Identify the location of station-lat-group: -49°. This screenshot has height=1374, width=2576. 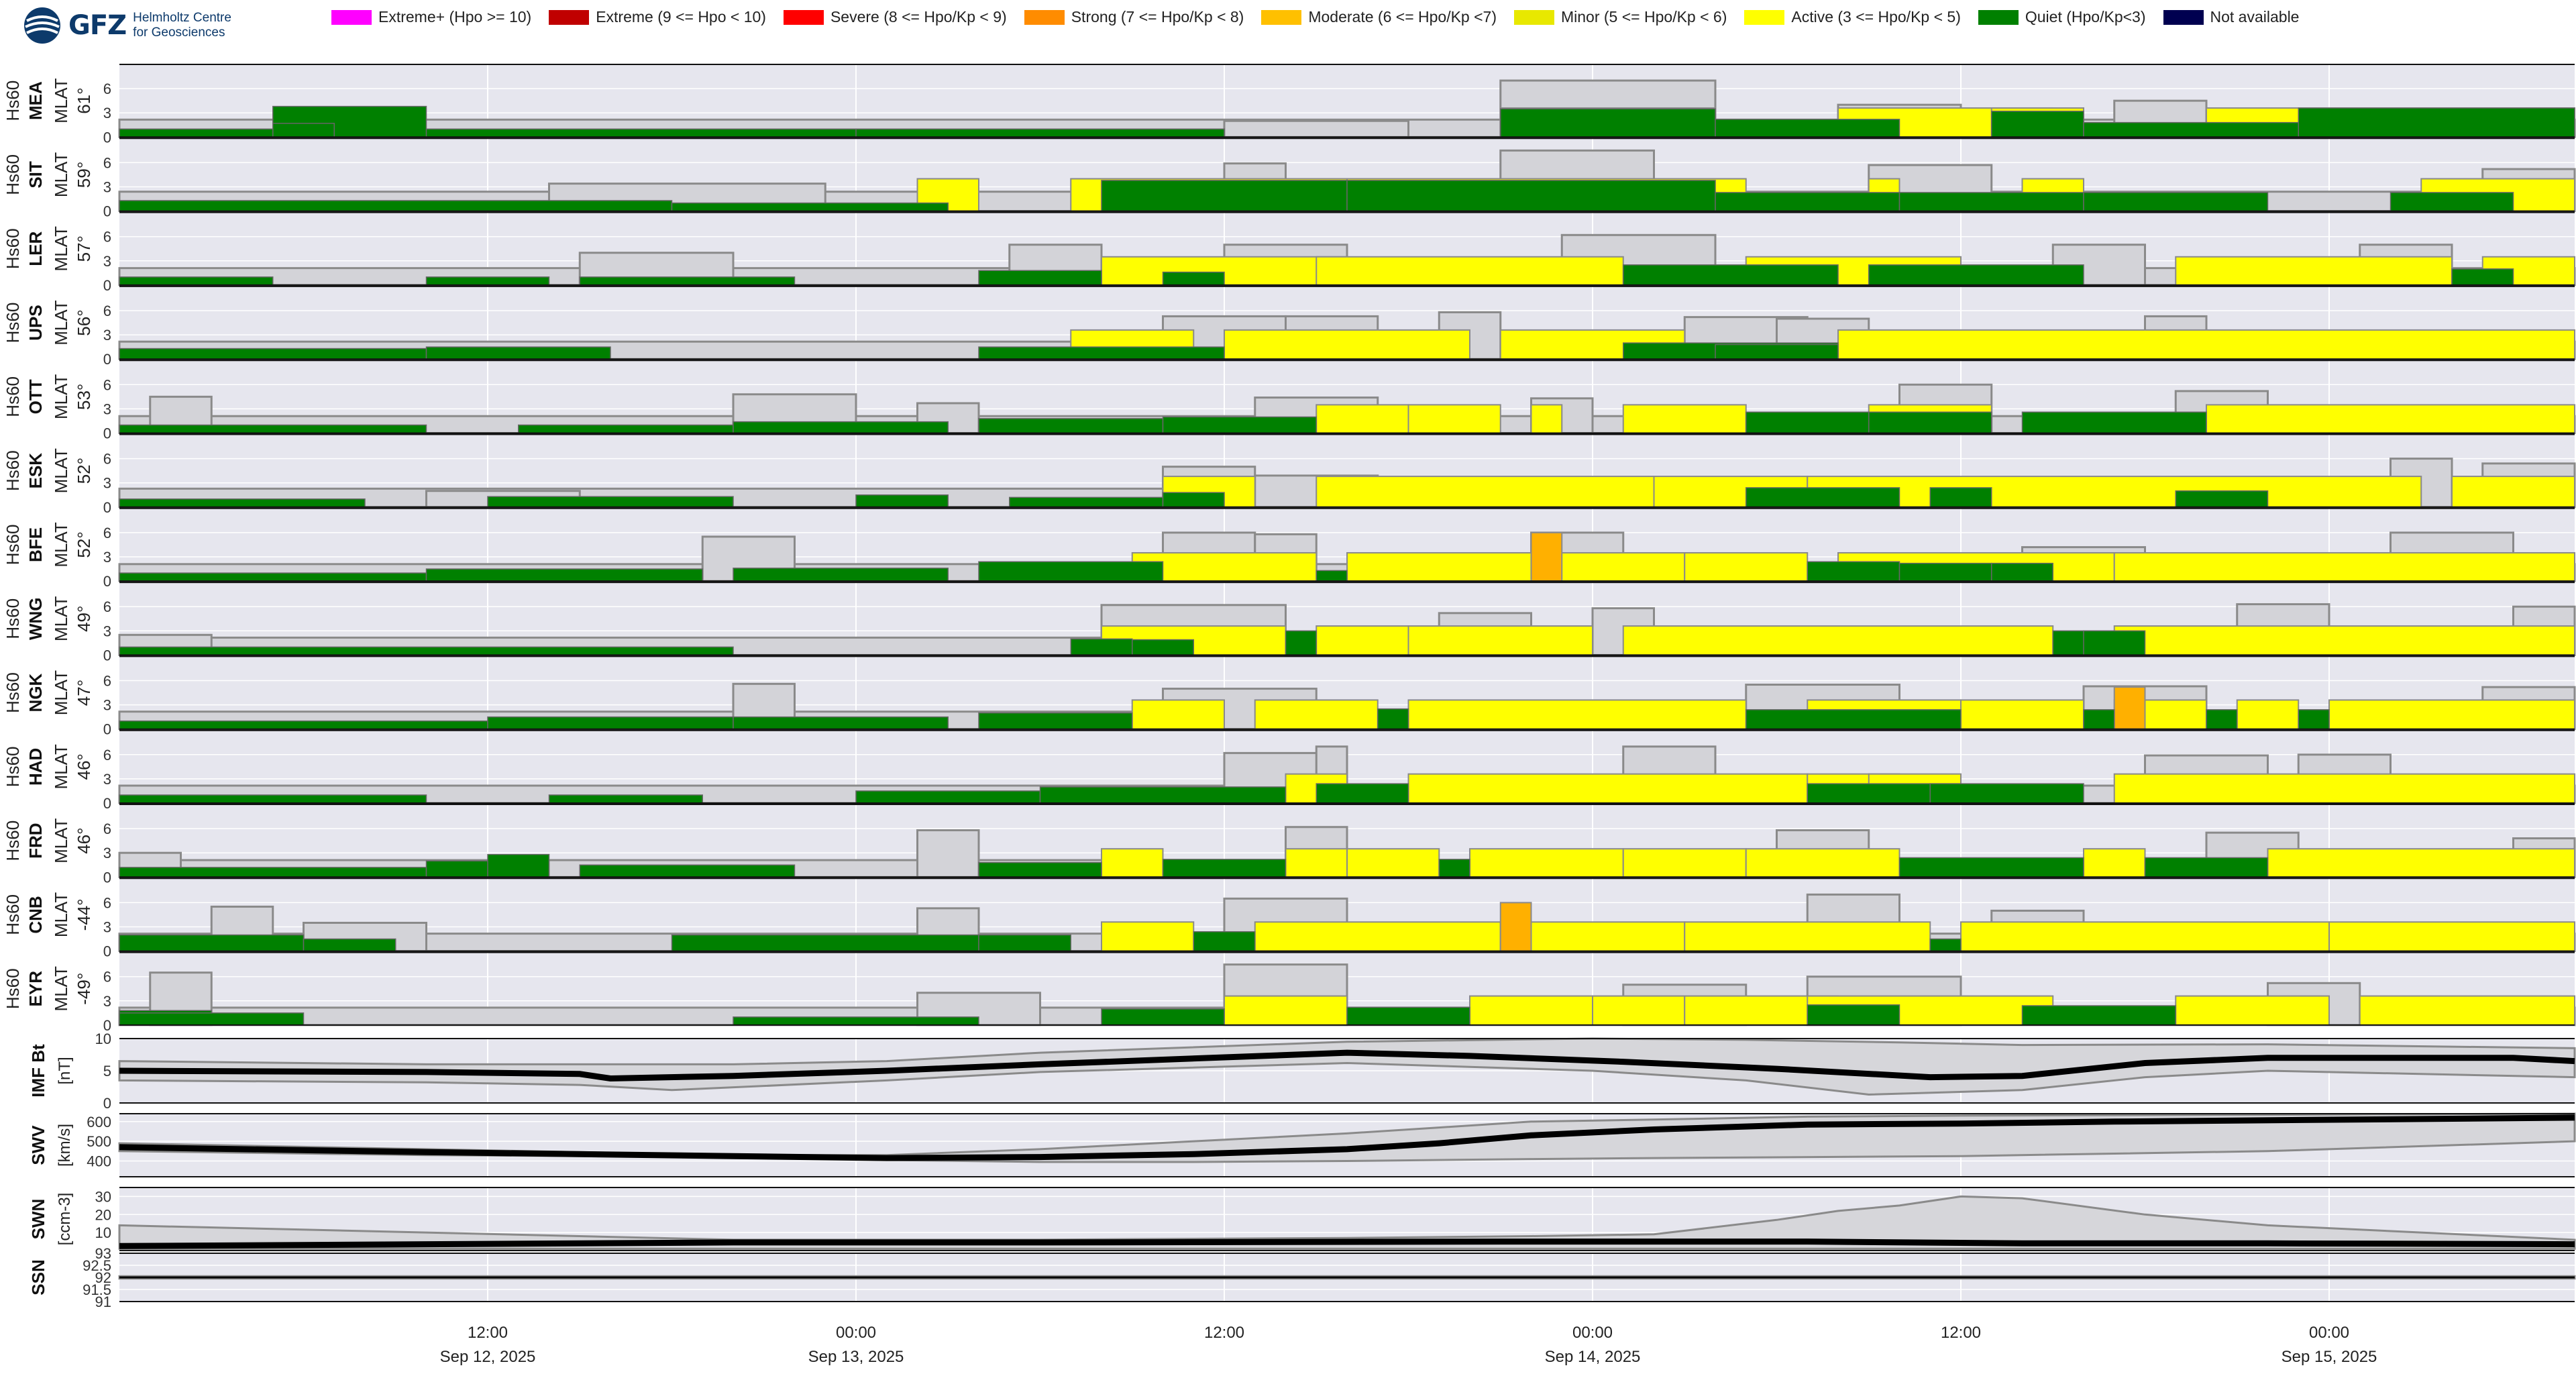
(84, 989).